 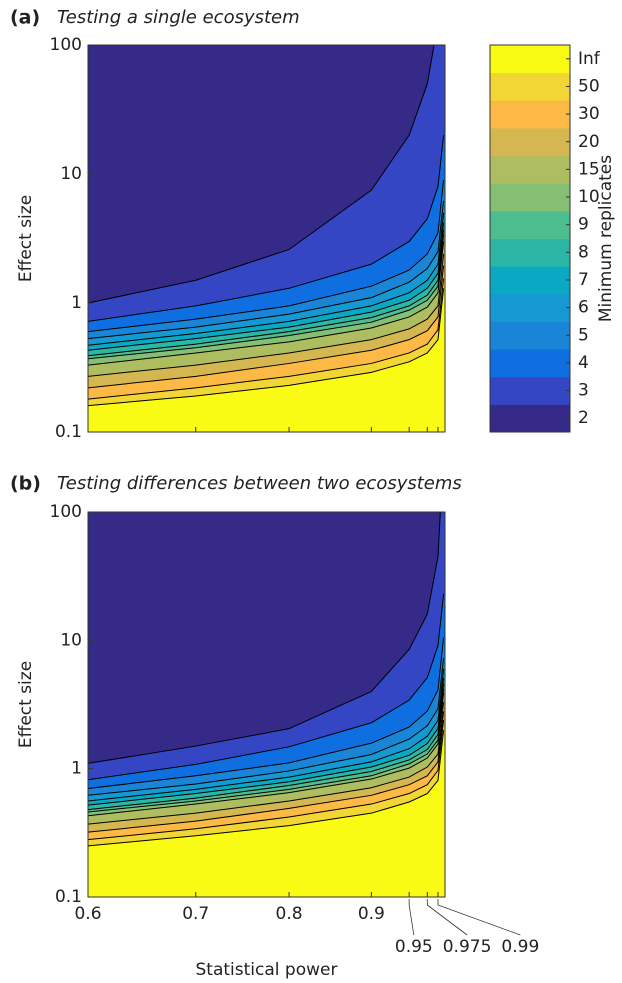 What do you see at coordinates (25, 484) in the screenshot?
I see `panel-label: (b)` at bounding box center [25, 484].